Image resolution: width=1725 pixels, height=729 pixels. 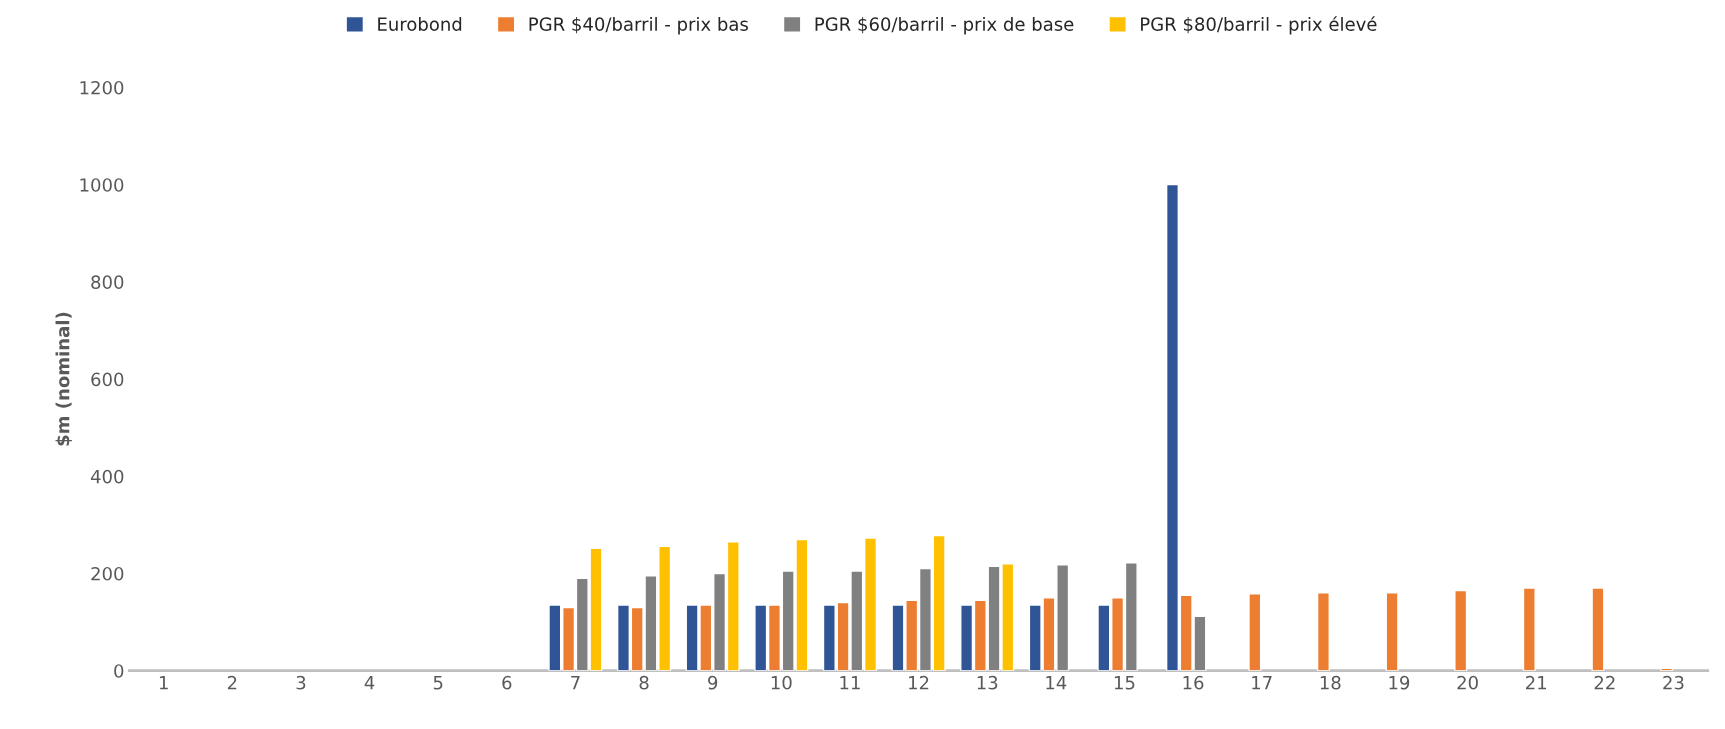 I want to click on x-tick-label: 2, so click(x=232, y=682).